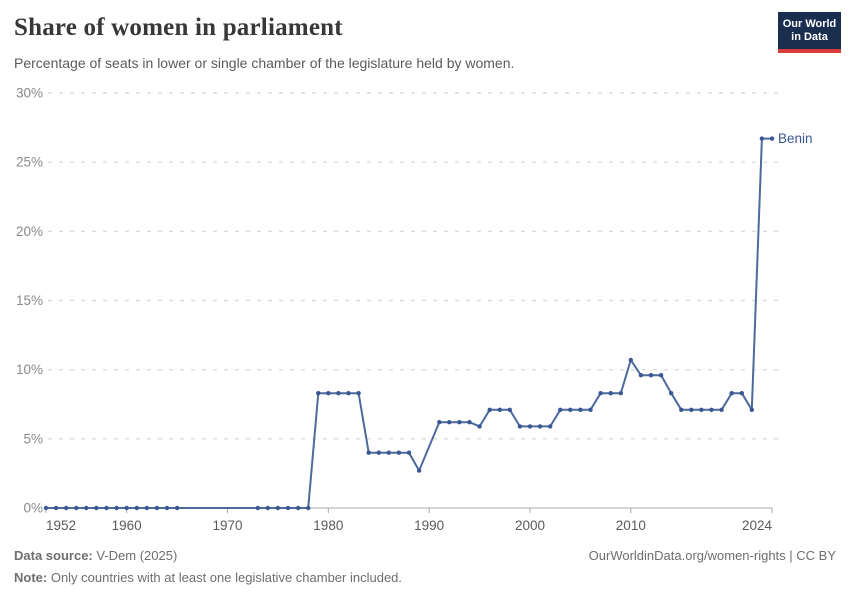 The height and width of the screenshot is (600, 850). What do you see at coordinates (530, 525) in the screenshot?
I see `x-tick-label: 2000` at bounding box center [530, 525].